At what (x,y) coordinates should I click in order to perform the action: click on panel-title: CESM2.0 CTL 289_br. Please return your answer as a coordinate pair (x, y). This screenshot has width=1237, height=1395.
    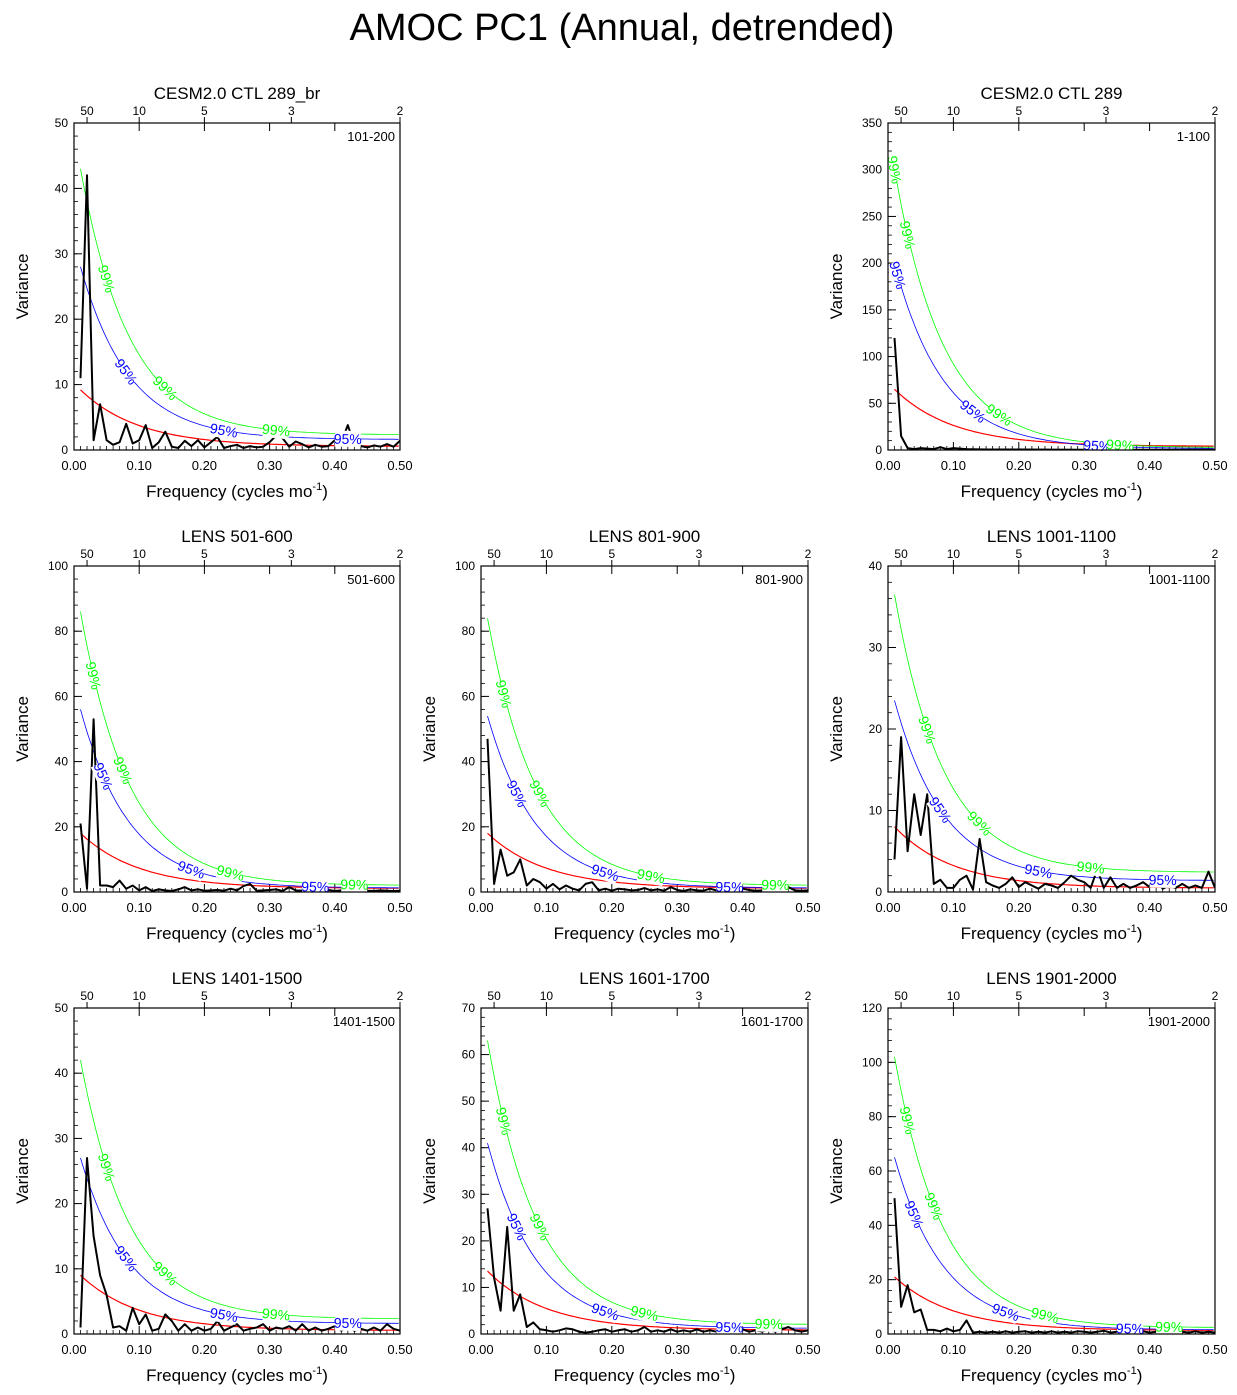
    Looking at the image, I should click on (237, 93).